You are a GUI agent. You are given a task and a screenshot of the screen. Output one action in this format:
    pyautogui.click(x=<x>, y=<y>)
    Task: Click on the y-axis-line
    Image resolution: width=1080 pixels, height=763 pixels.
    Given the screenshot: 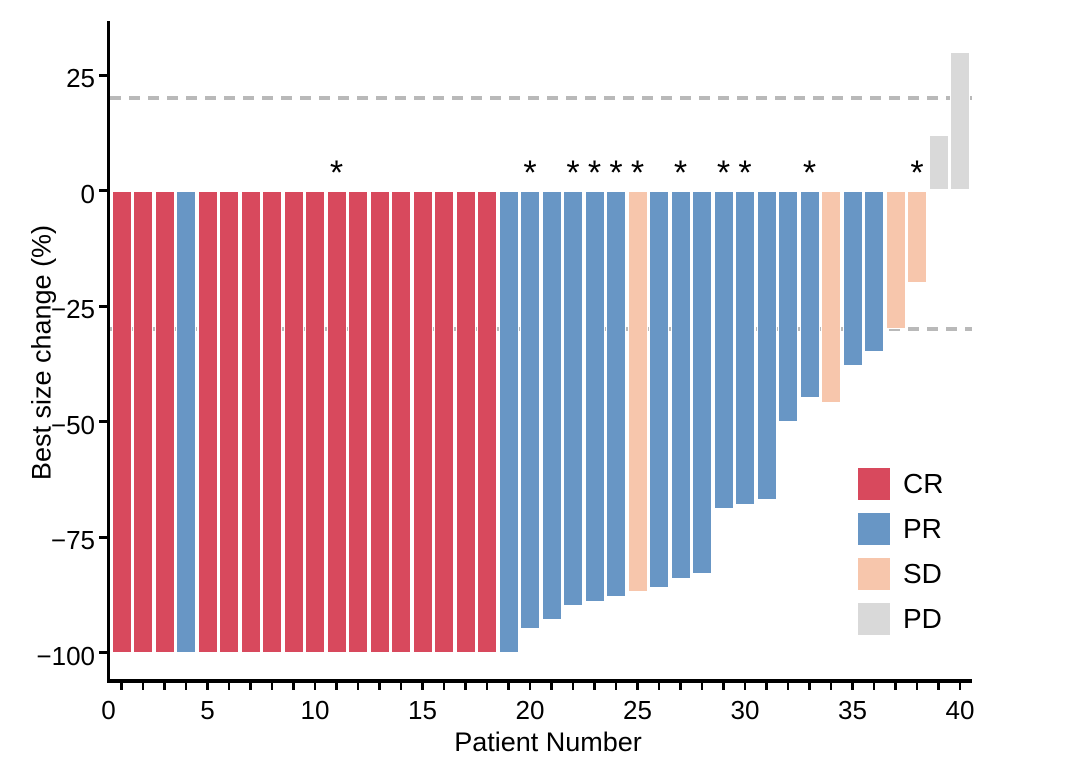 What is the action you would take?
    pyautogui.click(x=108, y=352)
    